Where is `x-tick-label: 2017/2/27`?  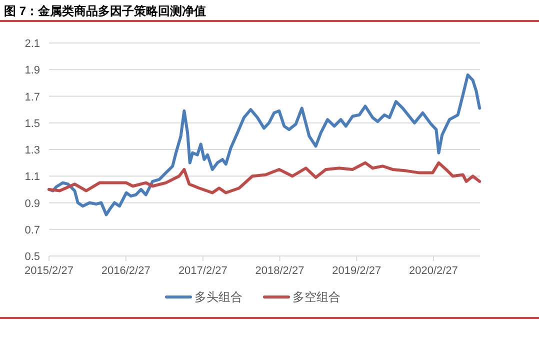 x-tick-label: 2017/2/27 is located at coordinates (203, 271).